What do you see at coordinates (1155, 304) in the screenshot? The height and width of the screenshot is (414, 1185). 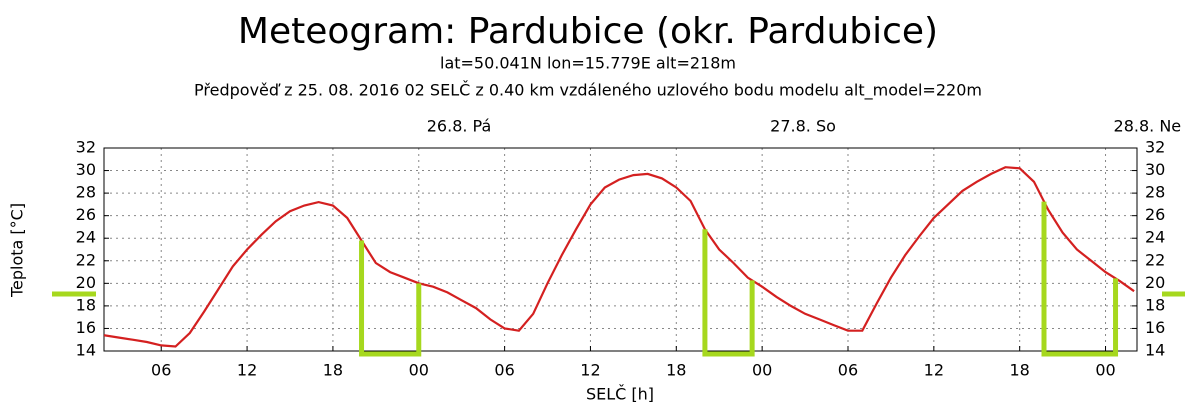 I see `y2-tick-label: 18` at bounding box center [1155, 304].